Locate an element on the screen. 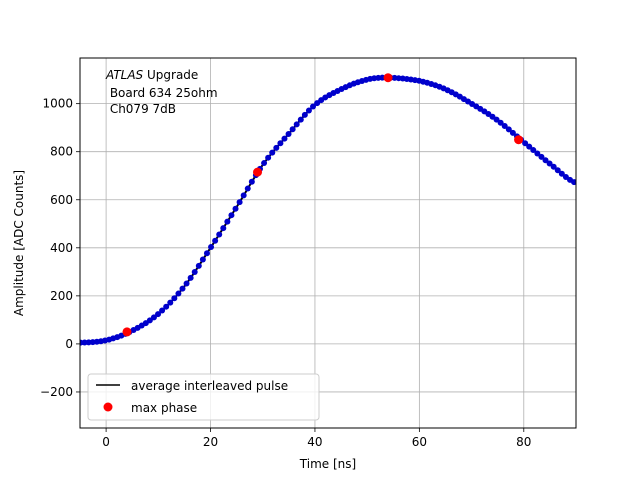  legend-marker-swatch is located at coordinates (108, 407).